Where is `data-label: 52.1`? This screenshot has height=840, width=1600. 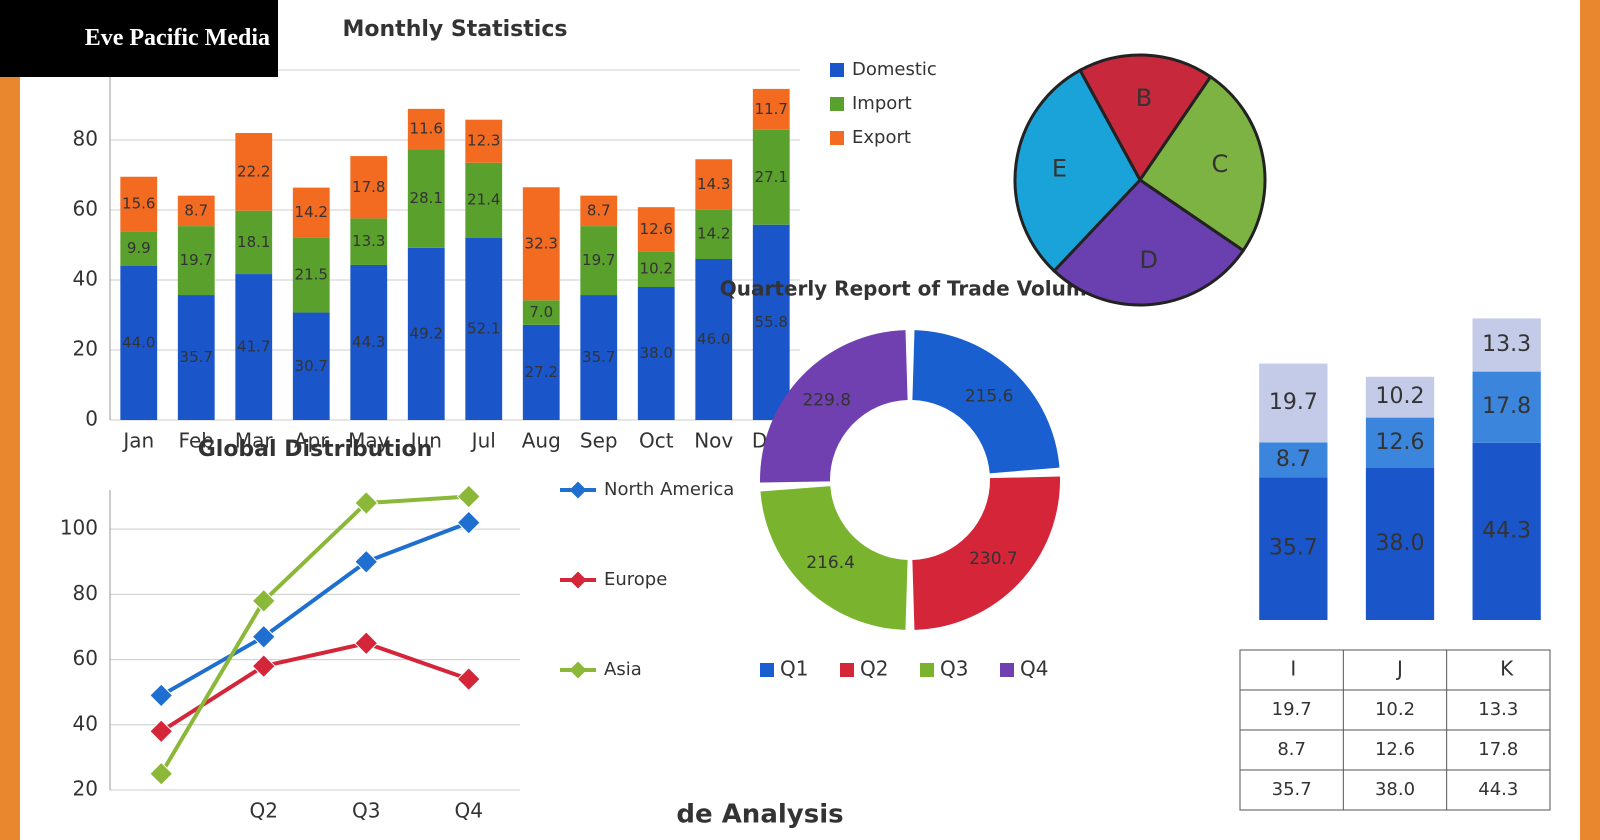
data-label: 52.1 is located at coordinates (483, 328).